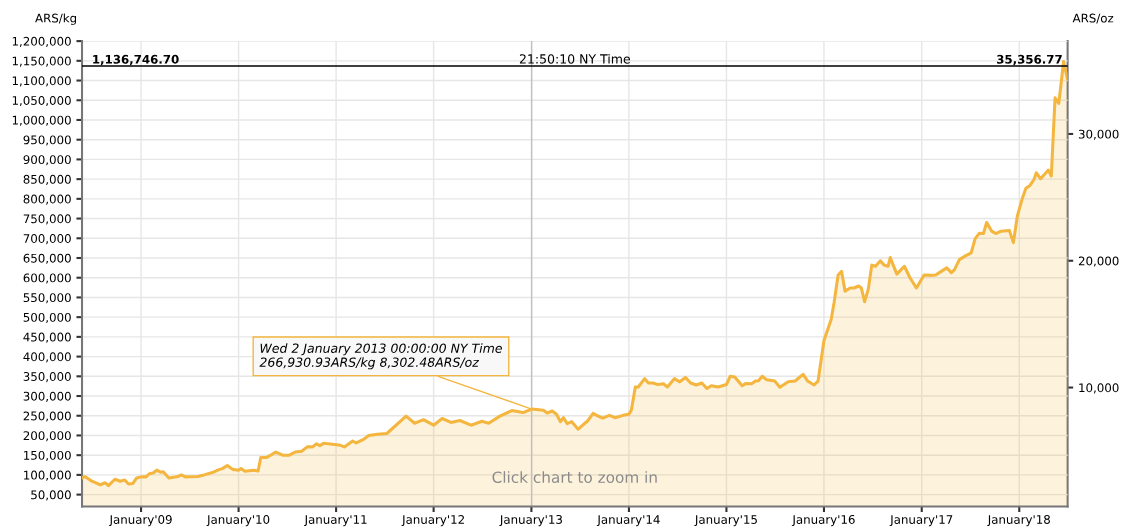 The height and width of the screenshot is (527, 1136). Describe the element at coordinates (47, 140) in the screenshot. I see `y-tick-label: 950,000` at that location.